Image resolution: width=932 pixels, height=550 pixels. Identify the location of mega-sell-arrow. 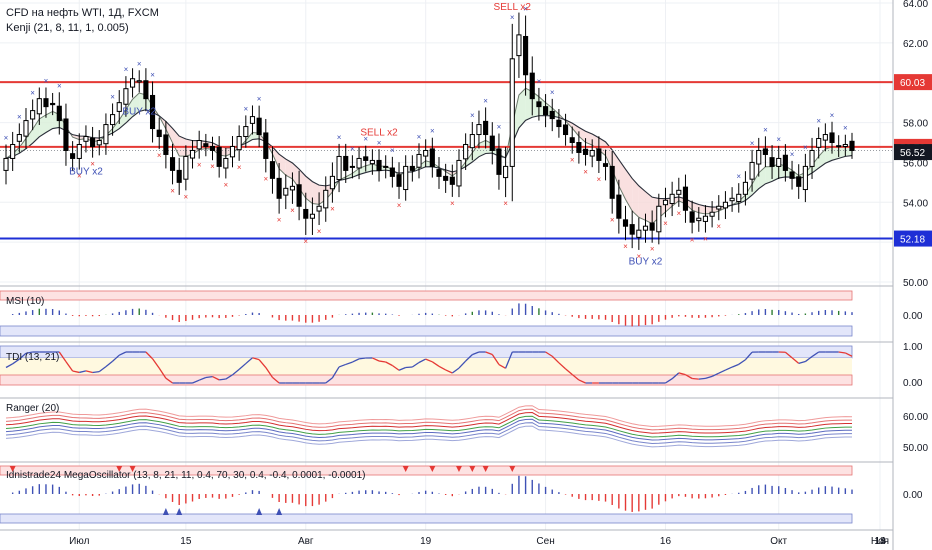
(512, 469).